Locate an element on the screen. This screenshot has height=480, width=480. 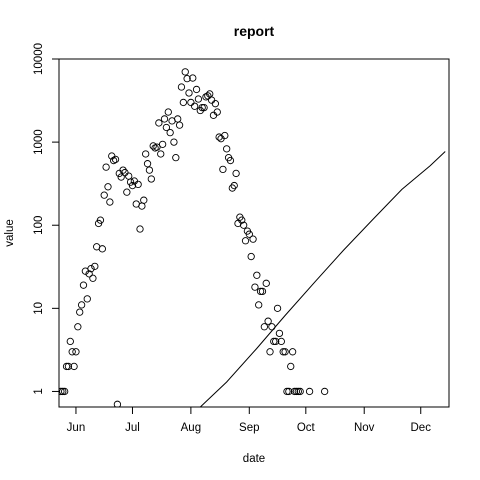
x-tick-label: Nov is located at coordinates (364, 428).